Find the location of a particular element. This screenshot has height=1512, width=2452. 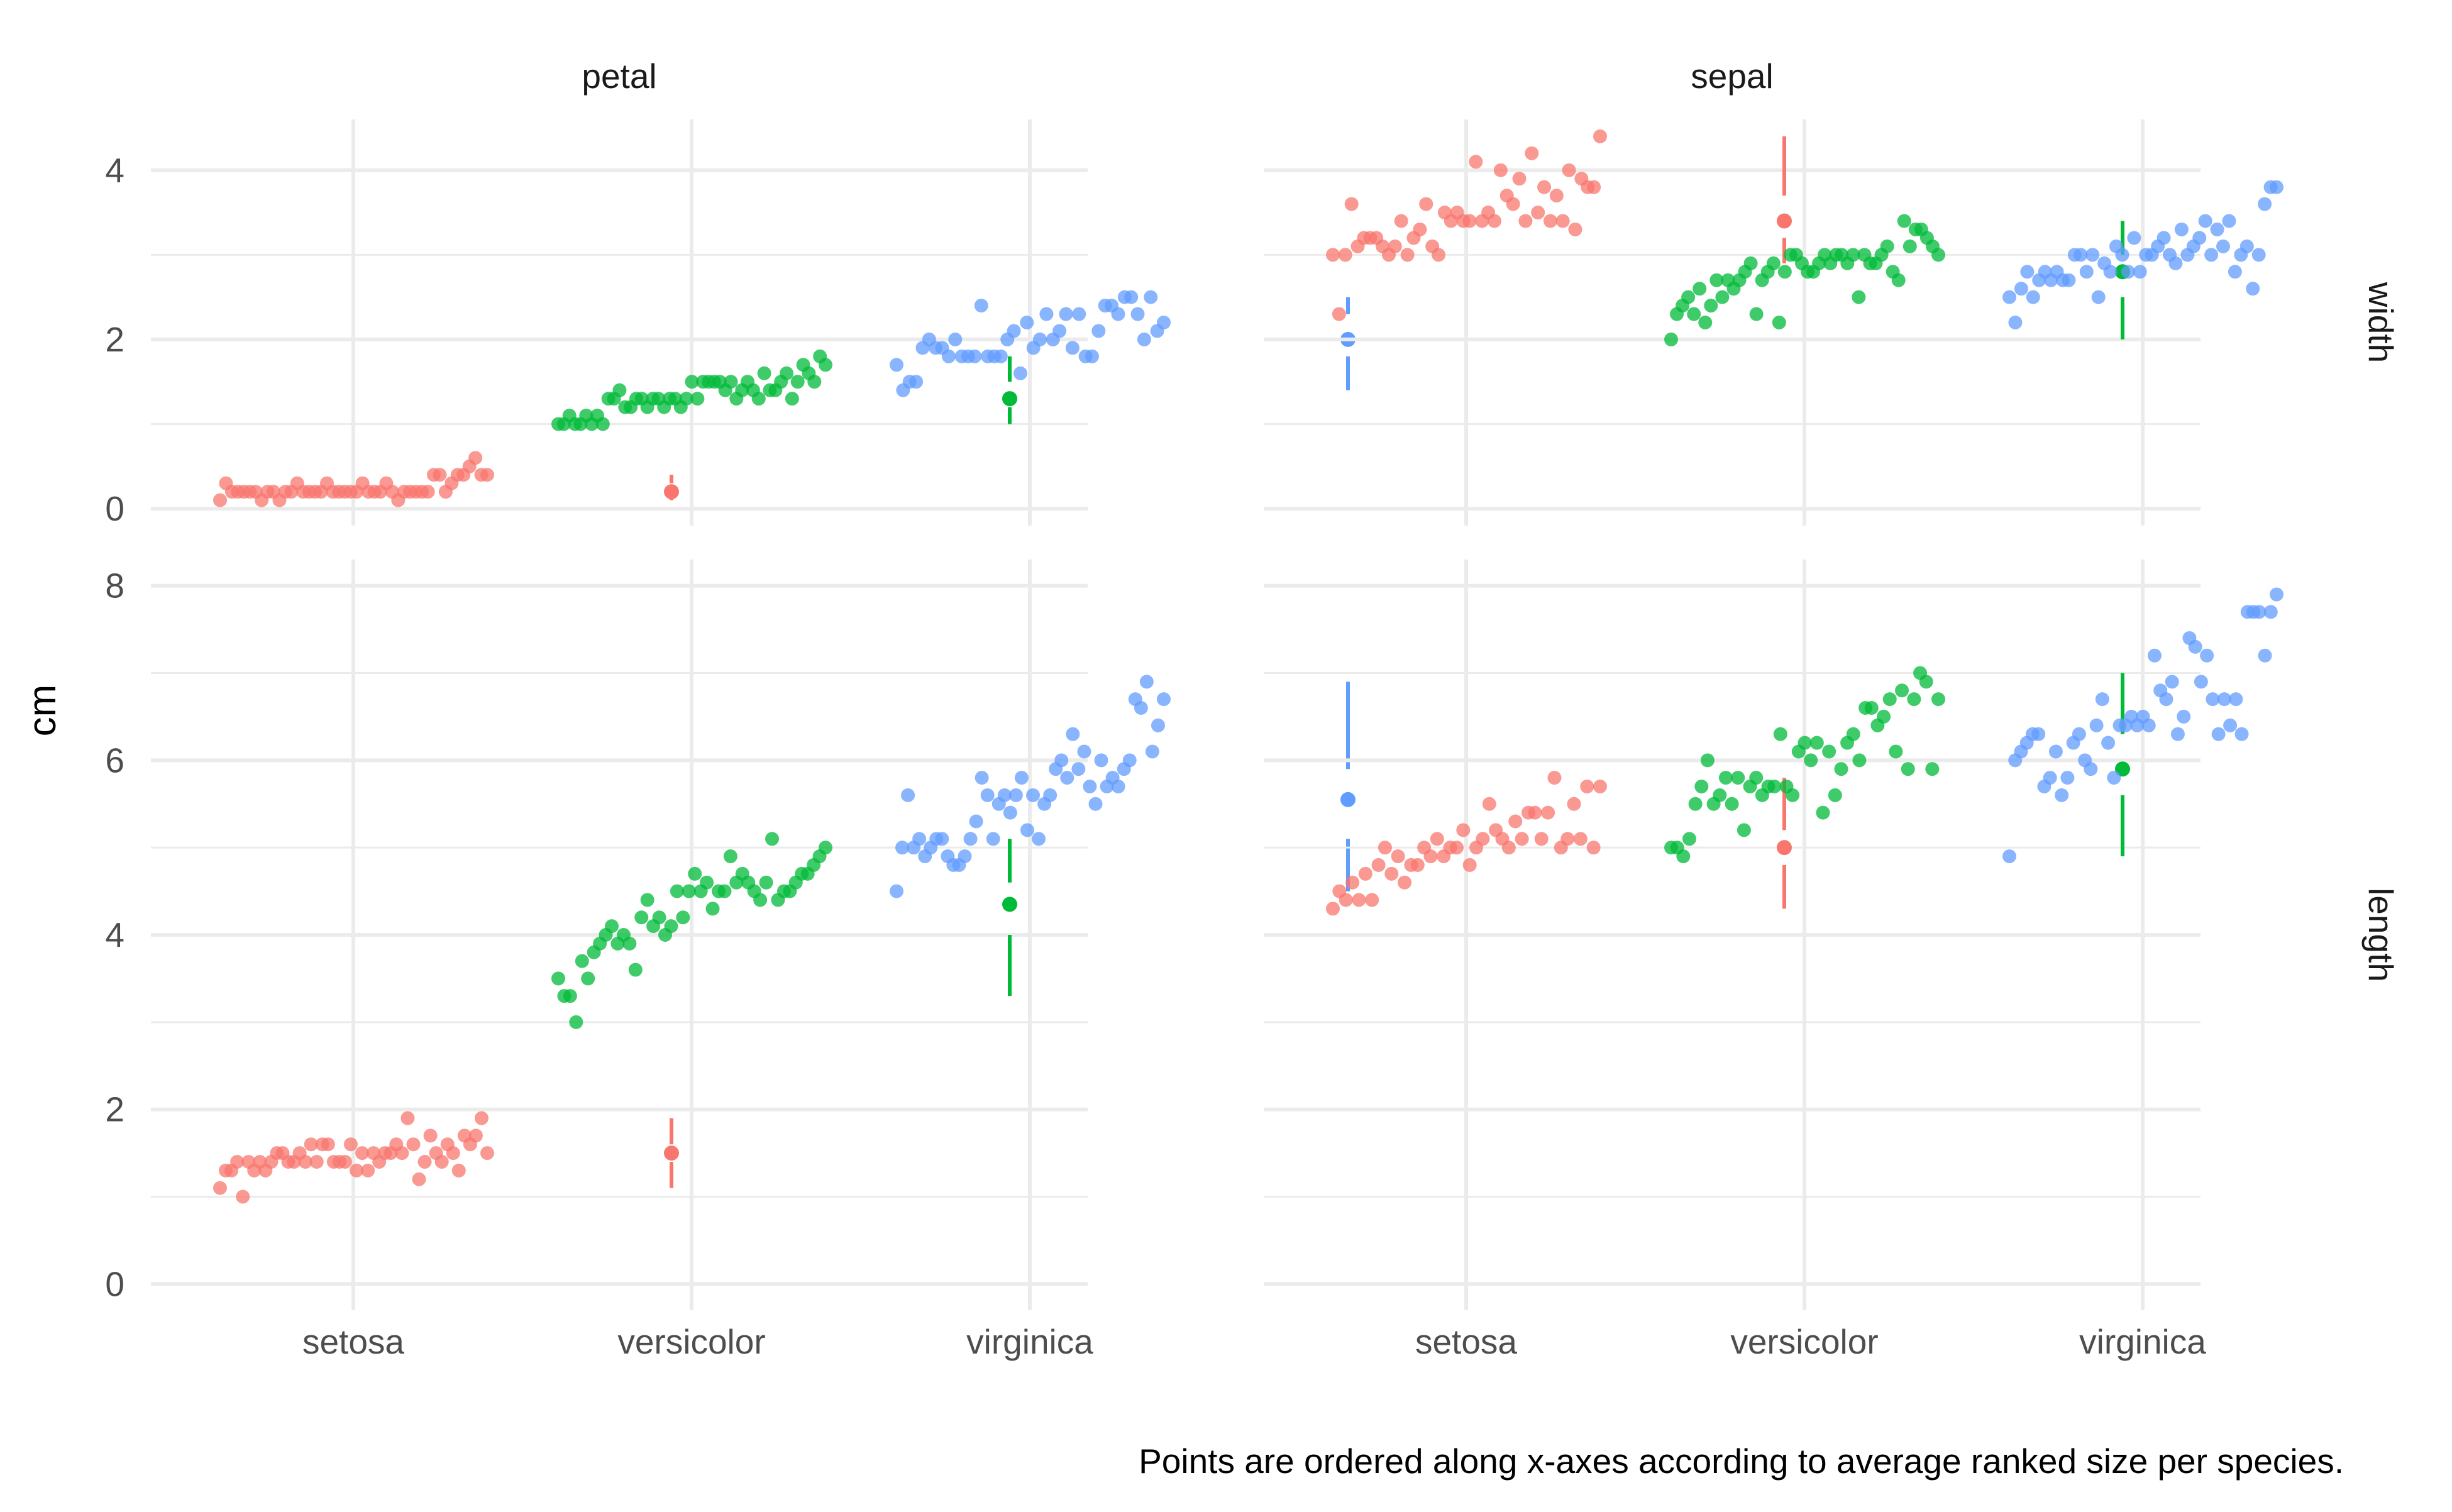

y-tick-label: 6 is located at coordinates (115, 760).